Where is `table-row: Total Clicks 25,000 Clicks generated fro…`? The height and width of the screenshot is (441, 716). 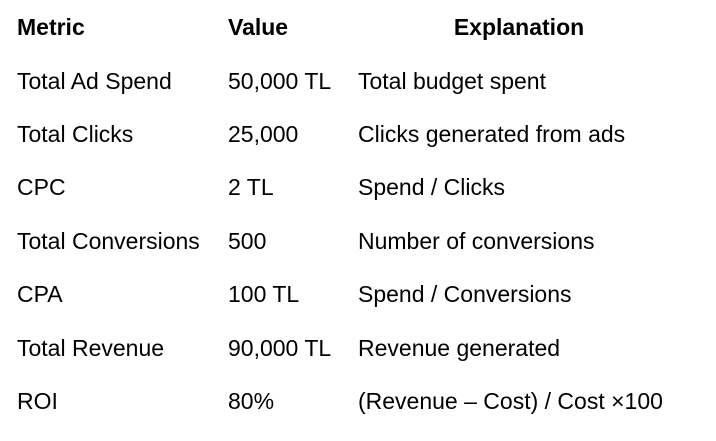 table-row: Total Clicks 25,000 Clicks generated fro… is located at coordinates (348, 134).